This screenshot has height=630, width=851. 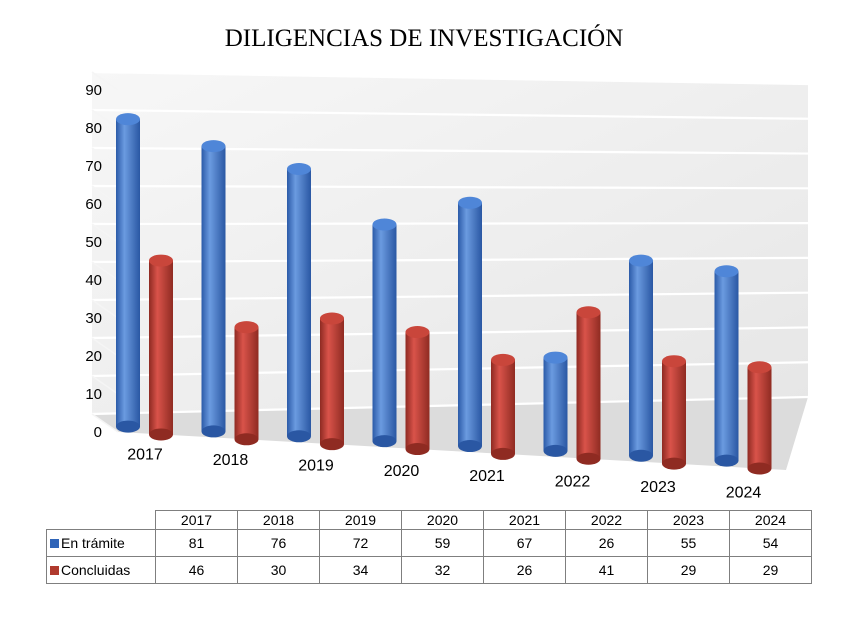 What do you see at coordinates (196, 570) in the screenshot?
I see `table-cell: 46` at bounding box center [196, 570].